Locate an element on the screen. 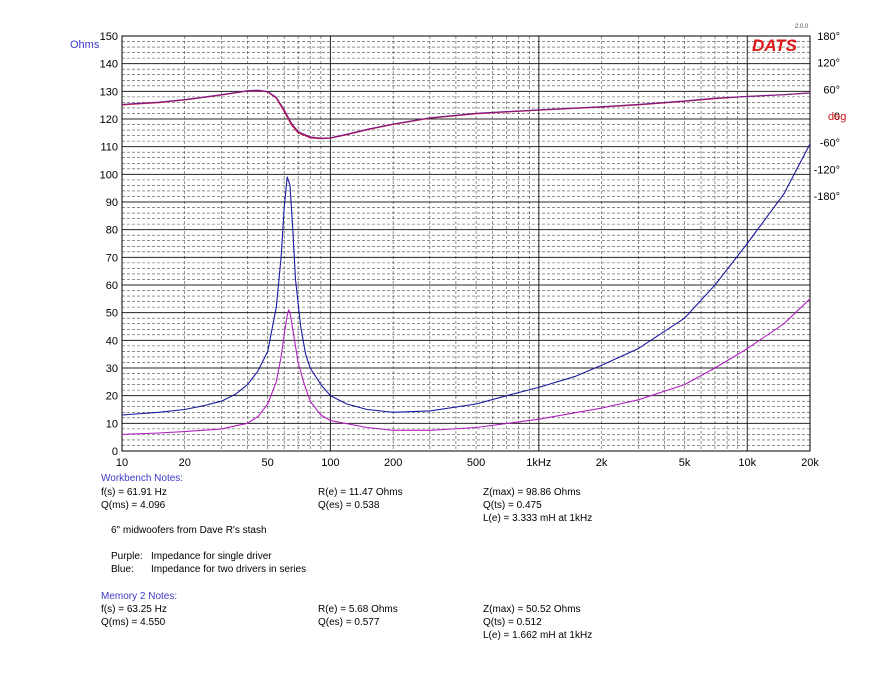  y-tick-label: 150 is located at coordinates (109, 37).